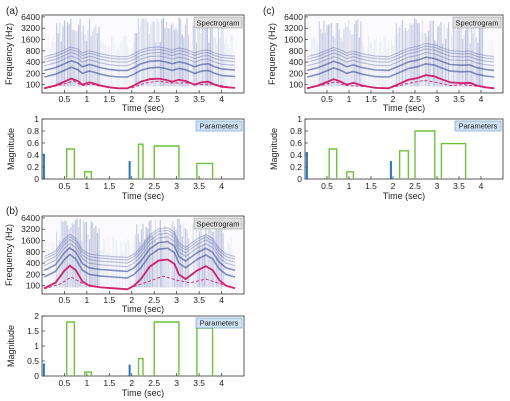 Image resolution: width=510 pixels, height=401 pixels. What do you see at coordinates (393, 186) in the screenshot?
I see `x-tick-label: 2` at bounding box center [393, 186].